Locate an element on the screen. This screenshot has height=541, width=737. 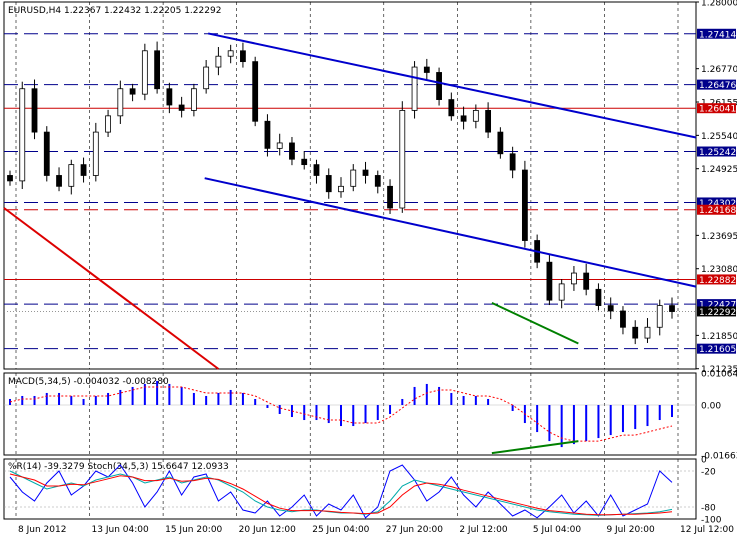
x-tick-label: 2 Jul 12:00 is located at coordinates (483, 530).